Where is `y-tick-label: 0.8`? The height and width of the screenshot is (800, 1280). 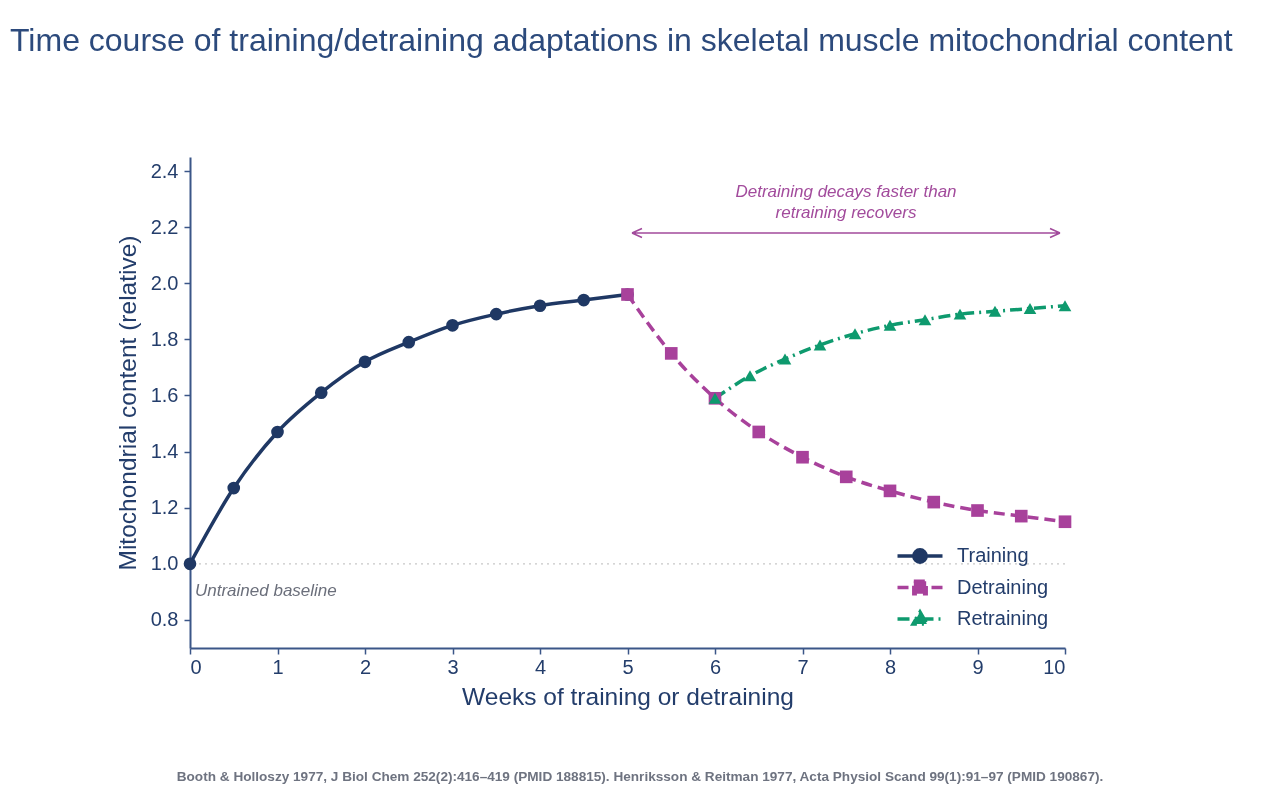 y-tick-label: 0.8 is located at coordinates (164, 619).